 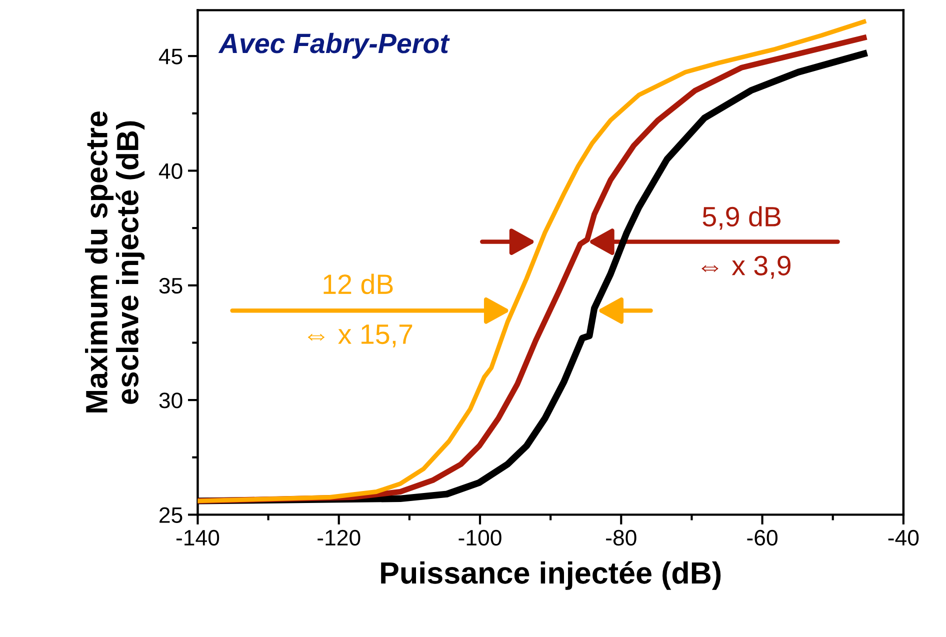 I want to click on text: Avec Fabry-Perot, so click(x=334, y=45).